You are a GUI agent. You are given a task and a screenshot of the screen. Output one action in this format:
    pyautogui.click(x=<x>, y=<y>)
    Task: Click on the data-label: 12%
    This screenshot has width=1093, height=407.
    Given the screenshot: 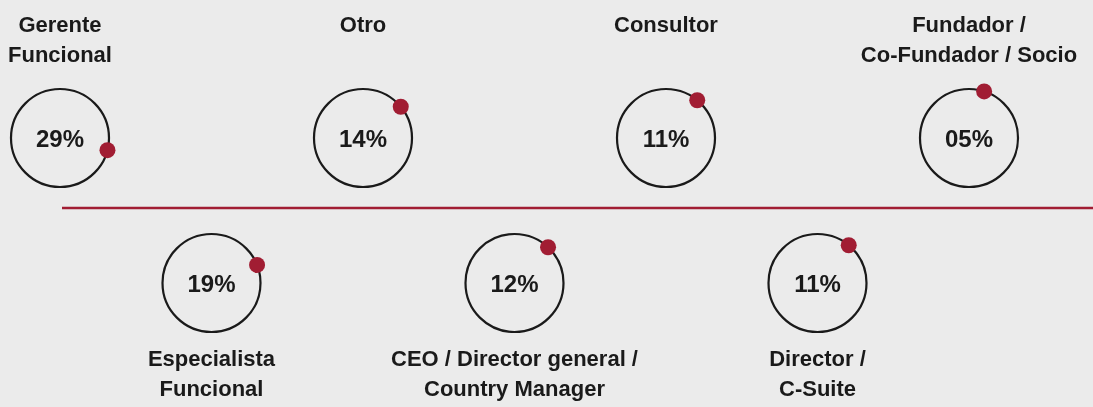 What is the action you would take?
    pyautogui.click(x=514, y=283)
    